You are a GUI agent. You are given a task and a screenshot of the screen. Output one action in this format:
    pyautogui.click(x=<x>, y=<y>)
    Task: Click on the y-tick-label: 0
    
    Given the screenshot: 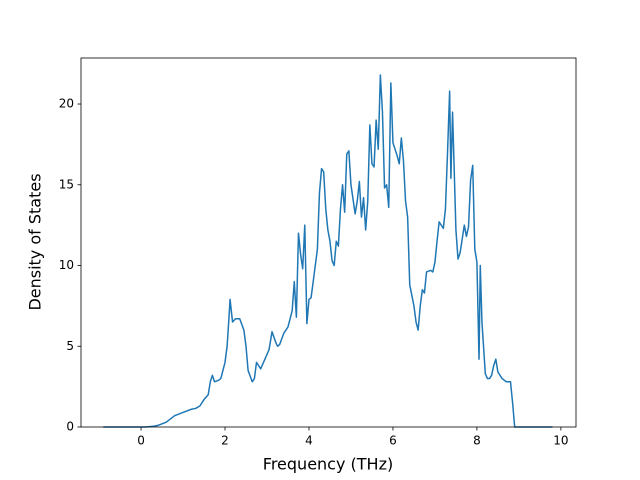 What is the action you would take?
    pyautogui.click(x=70, y=427)
    